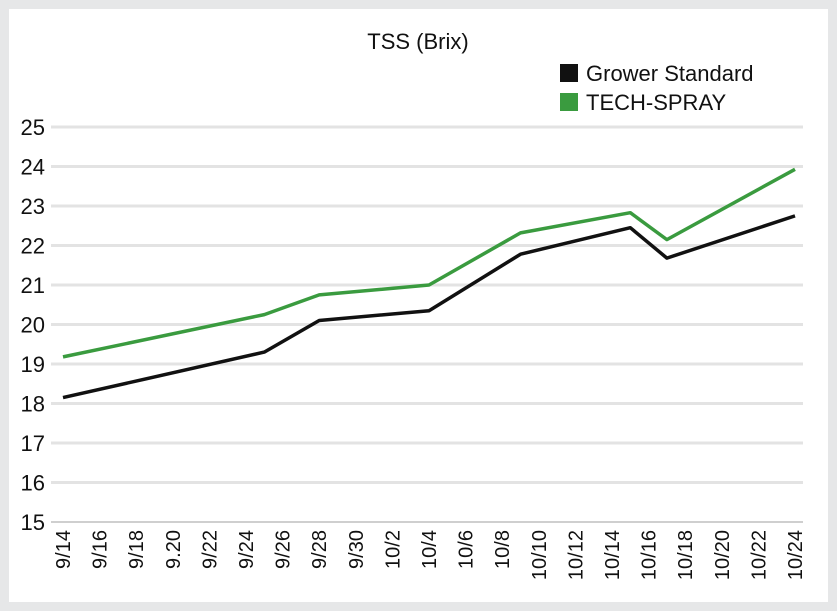  What do you see at coordinates (569, 73) in the screenshot?
I see `legend-swatch-grower-standard` at bounding box center [569, 73].